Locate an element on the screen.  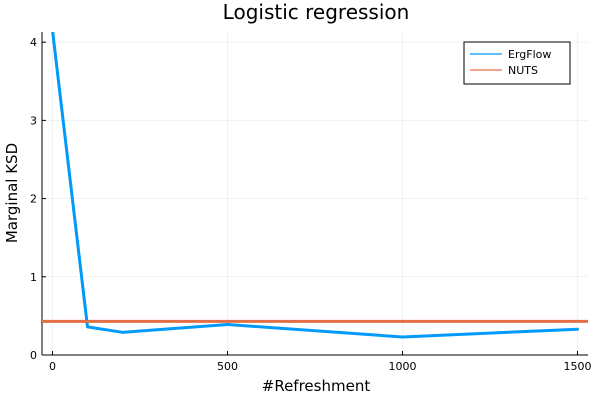
y-tick-label: 3 is located at coordinates (33, 120).